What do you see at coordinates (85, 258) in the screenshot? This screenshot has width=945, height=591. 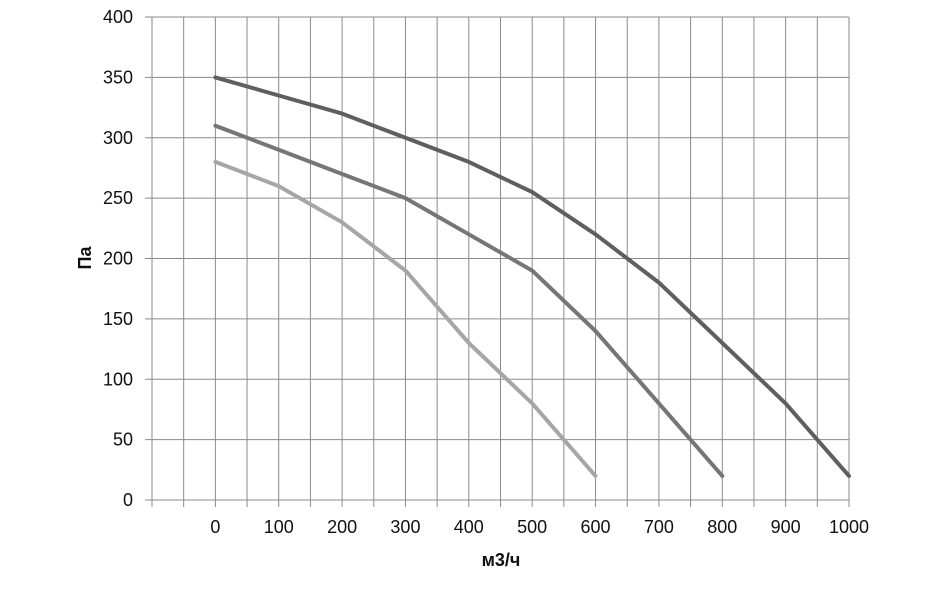 I see `y-axis-title: Па` at bounding box center [85, 258].